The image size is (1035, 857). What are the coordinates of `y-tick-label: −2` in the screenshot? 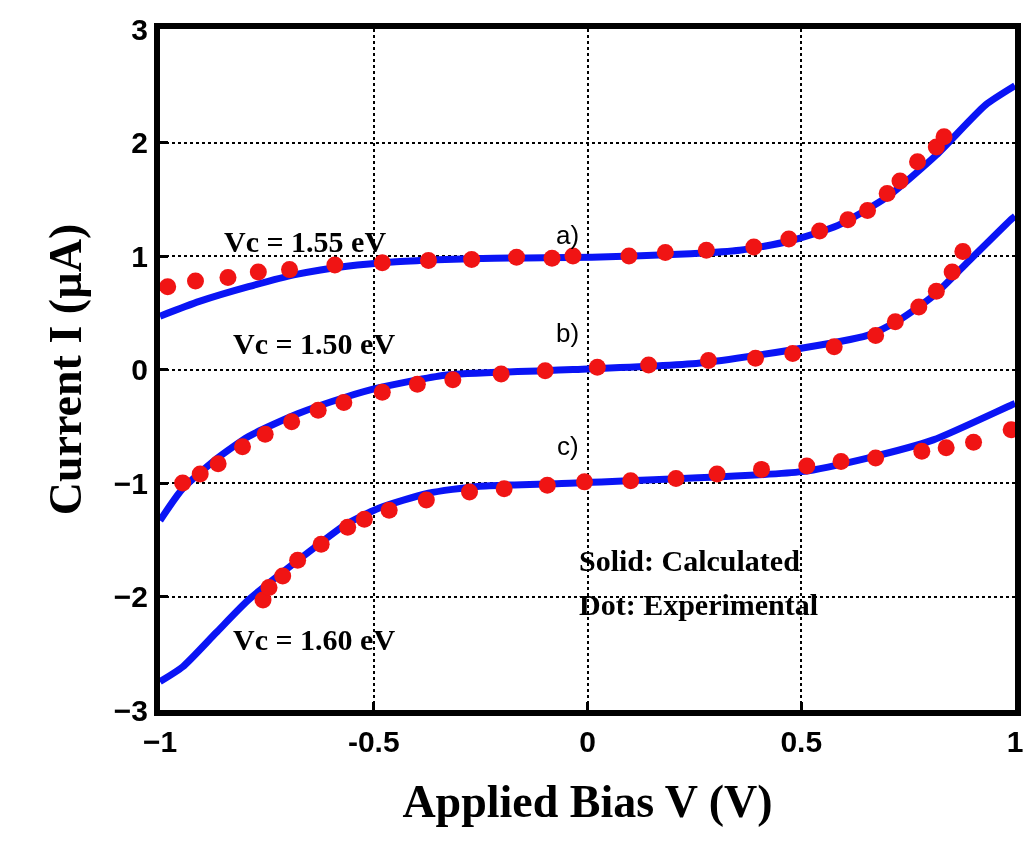 It's located at (130, 596).